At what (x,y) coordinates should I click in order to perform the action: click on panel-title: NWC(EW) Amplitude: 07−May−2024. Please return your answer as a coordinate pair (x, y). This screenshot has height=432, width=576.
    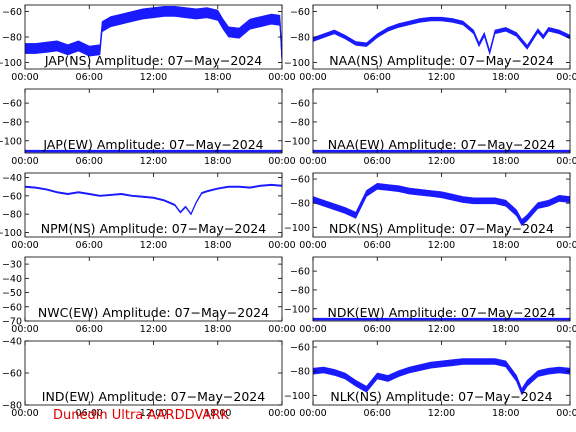
    Looking at the image, I should click on (153, 312).